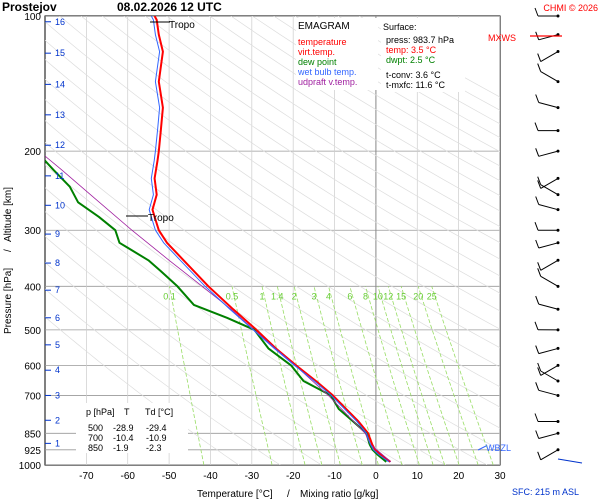 The height and width of the screenshot is (500, 600). What do you see at coordinates (411, 50) in the screenshot?
I see `surface-temp: temp: 3.5 °C` at bounding box center [411, 50].